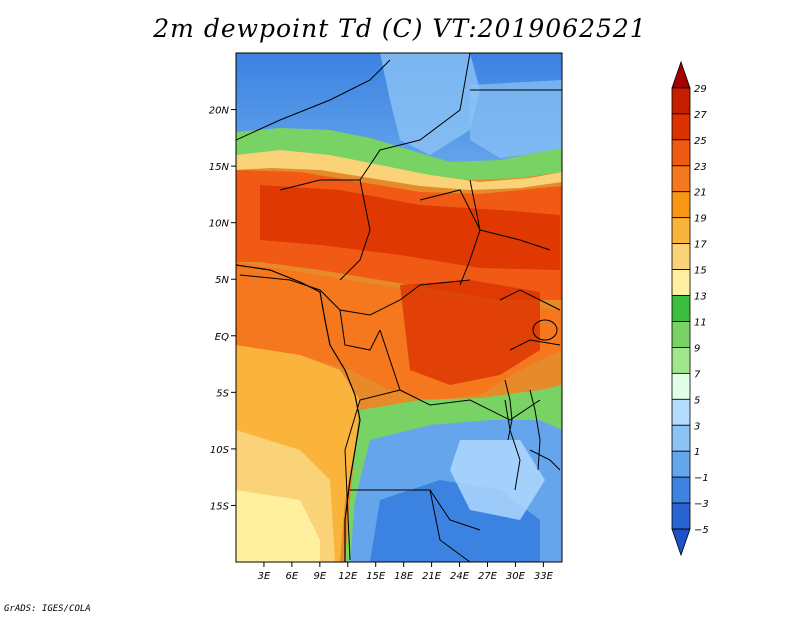 This screenshot has width=800, height=618. What do you see at coordinates (222, 393) in the screenshot?
I see `lat-tick-label: 5S` at bounding box center [222, 393].